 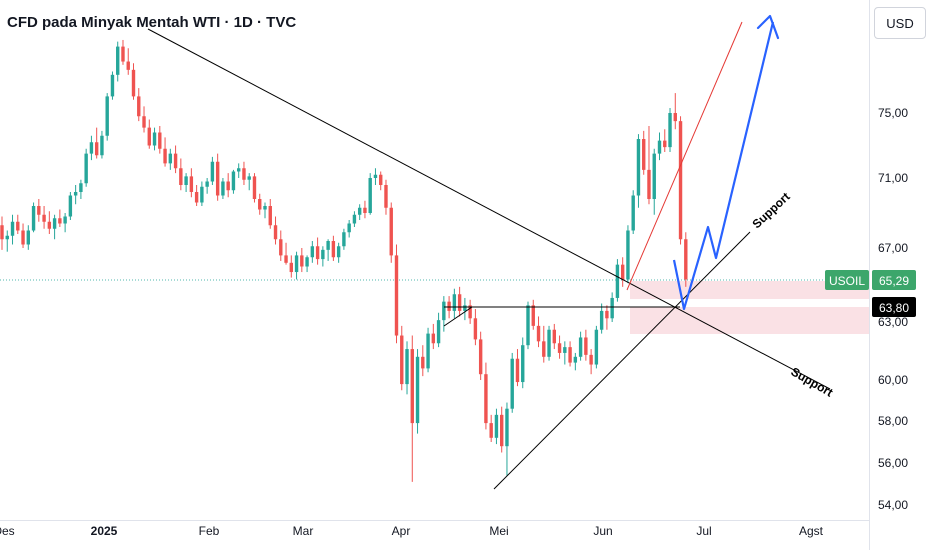 I want to click on slanted-short-line, so click(x=458, y=316).